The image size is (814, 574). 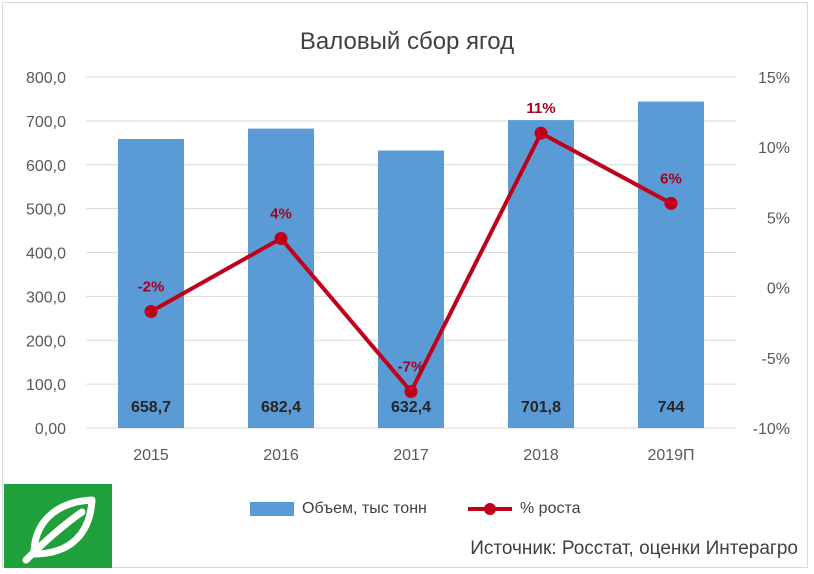 I want to click on y-right-tick-label: 10%, so click(x=774, y=148).